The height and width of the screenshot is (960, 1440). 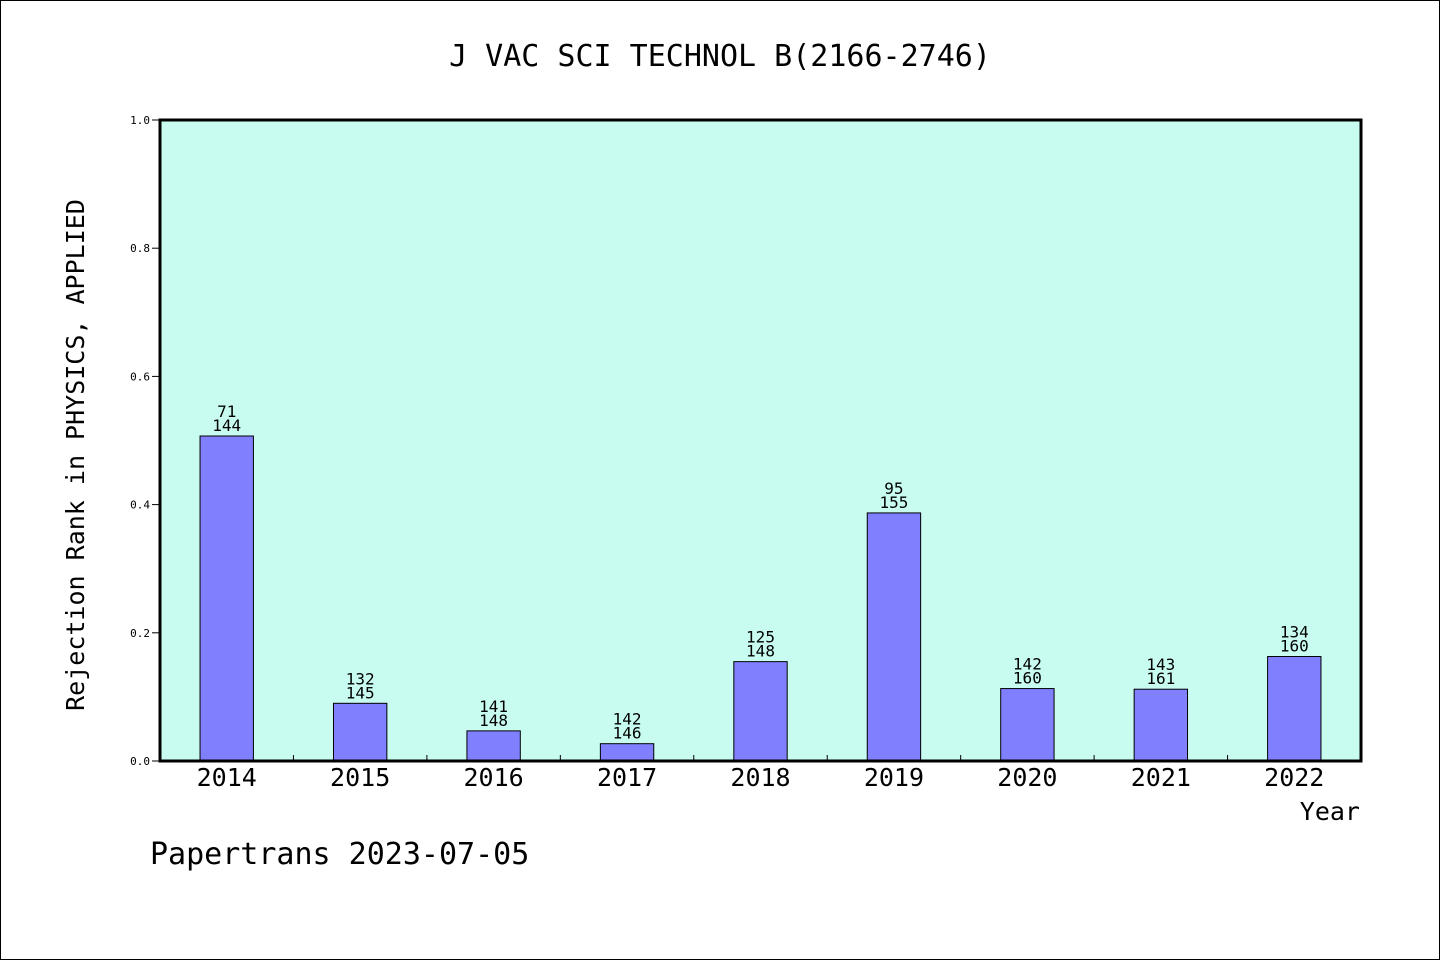 What do you see at coordinates (140, 120) in the screenshot?
I see `y-tick-label: 1.0` at bounding box center [140, 120].